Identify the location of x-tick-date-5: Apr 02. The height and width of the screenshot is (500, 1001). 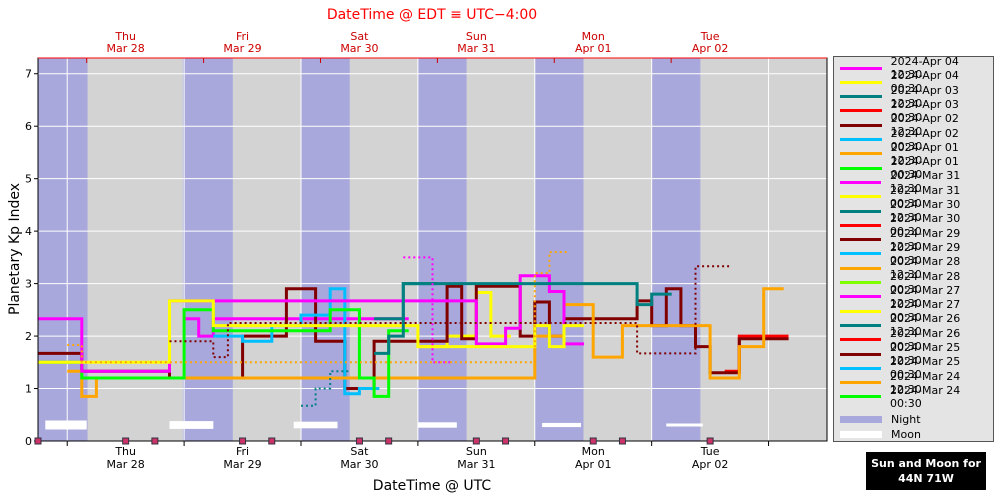
(710, 464).